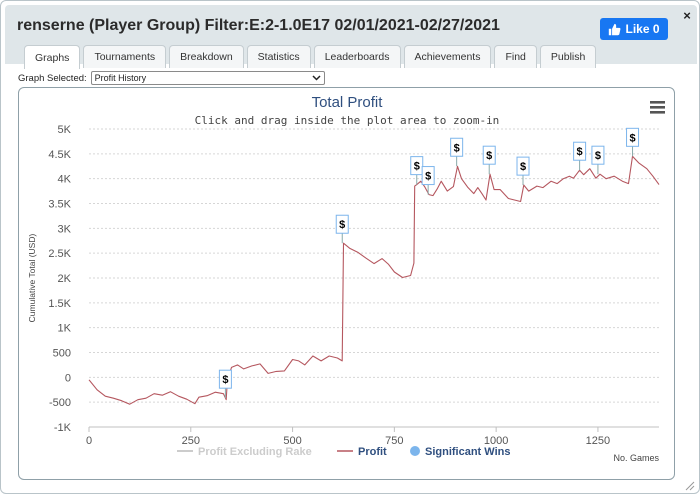  Describe the element at coordinates (65, 279) in the screenshot. I see `y-tick-label: 2K` at that location.